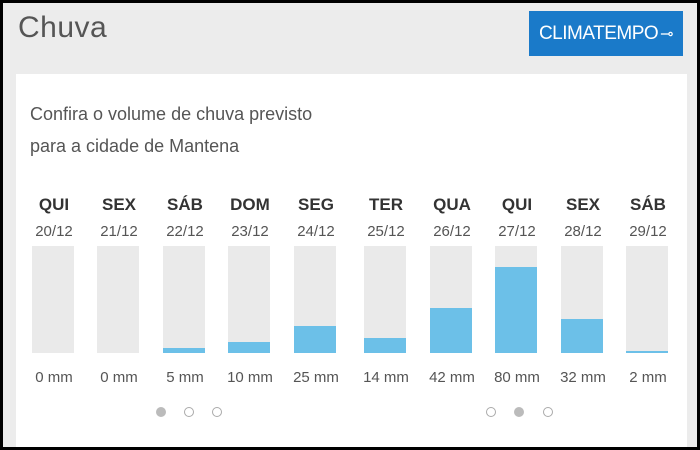 The height and width of the screenshot is (450, 700). I want to click on day-date: 24/12, so click(316, 231).